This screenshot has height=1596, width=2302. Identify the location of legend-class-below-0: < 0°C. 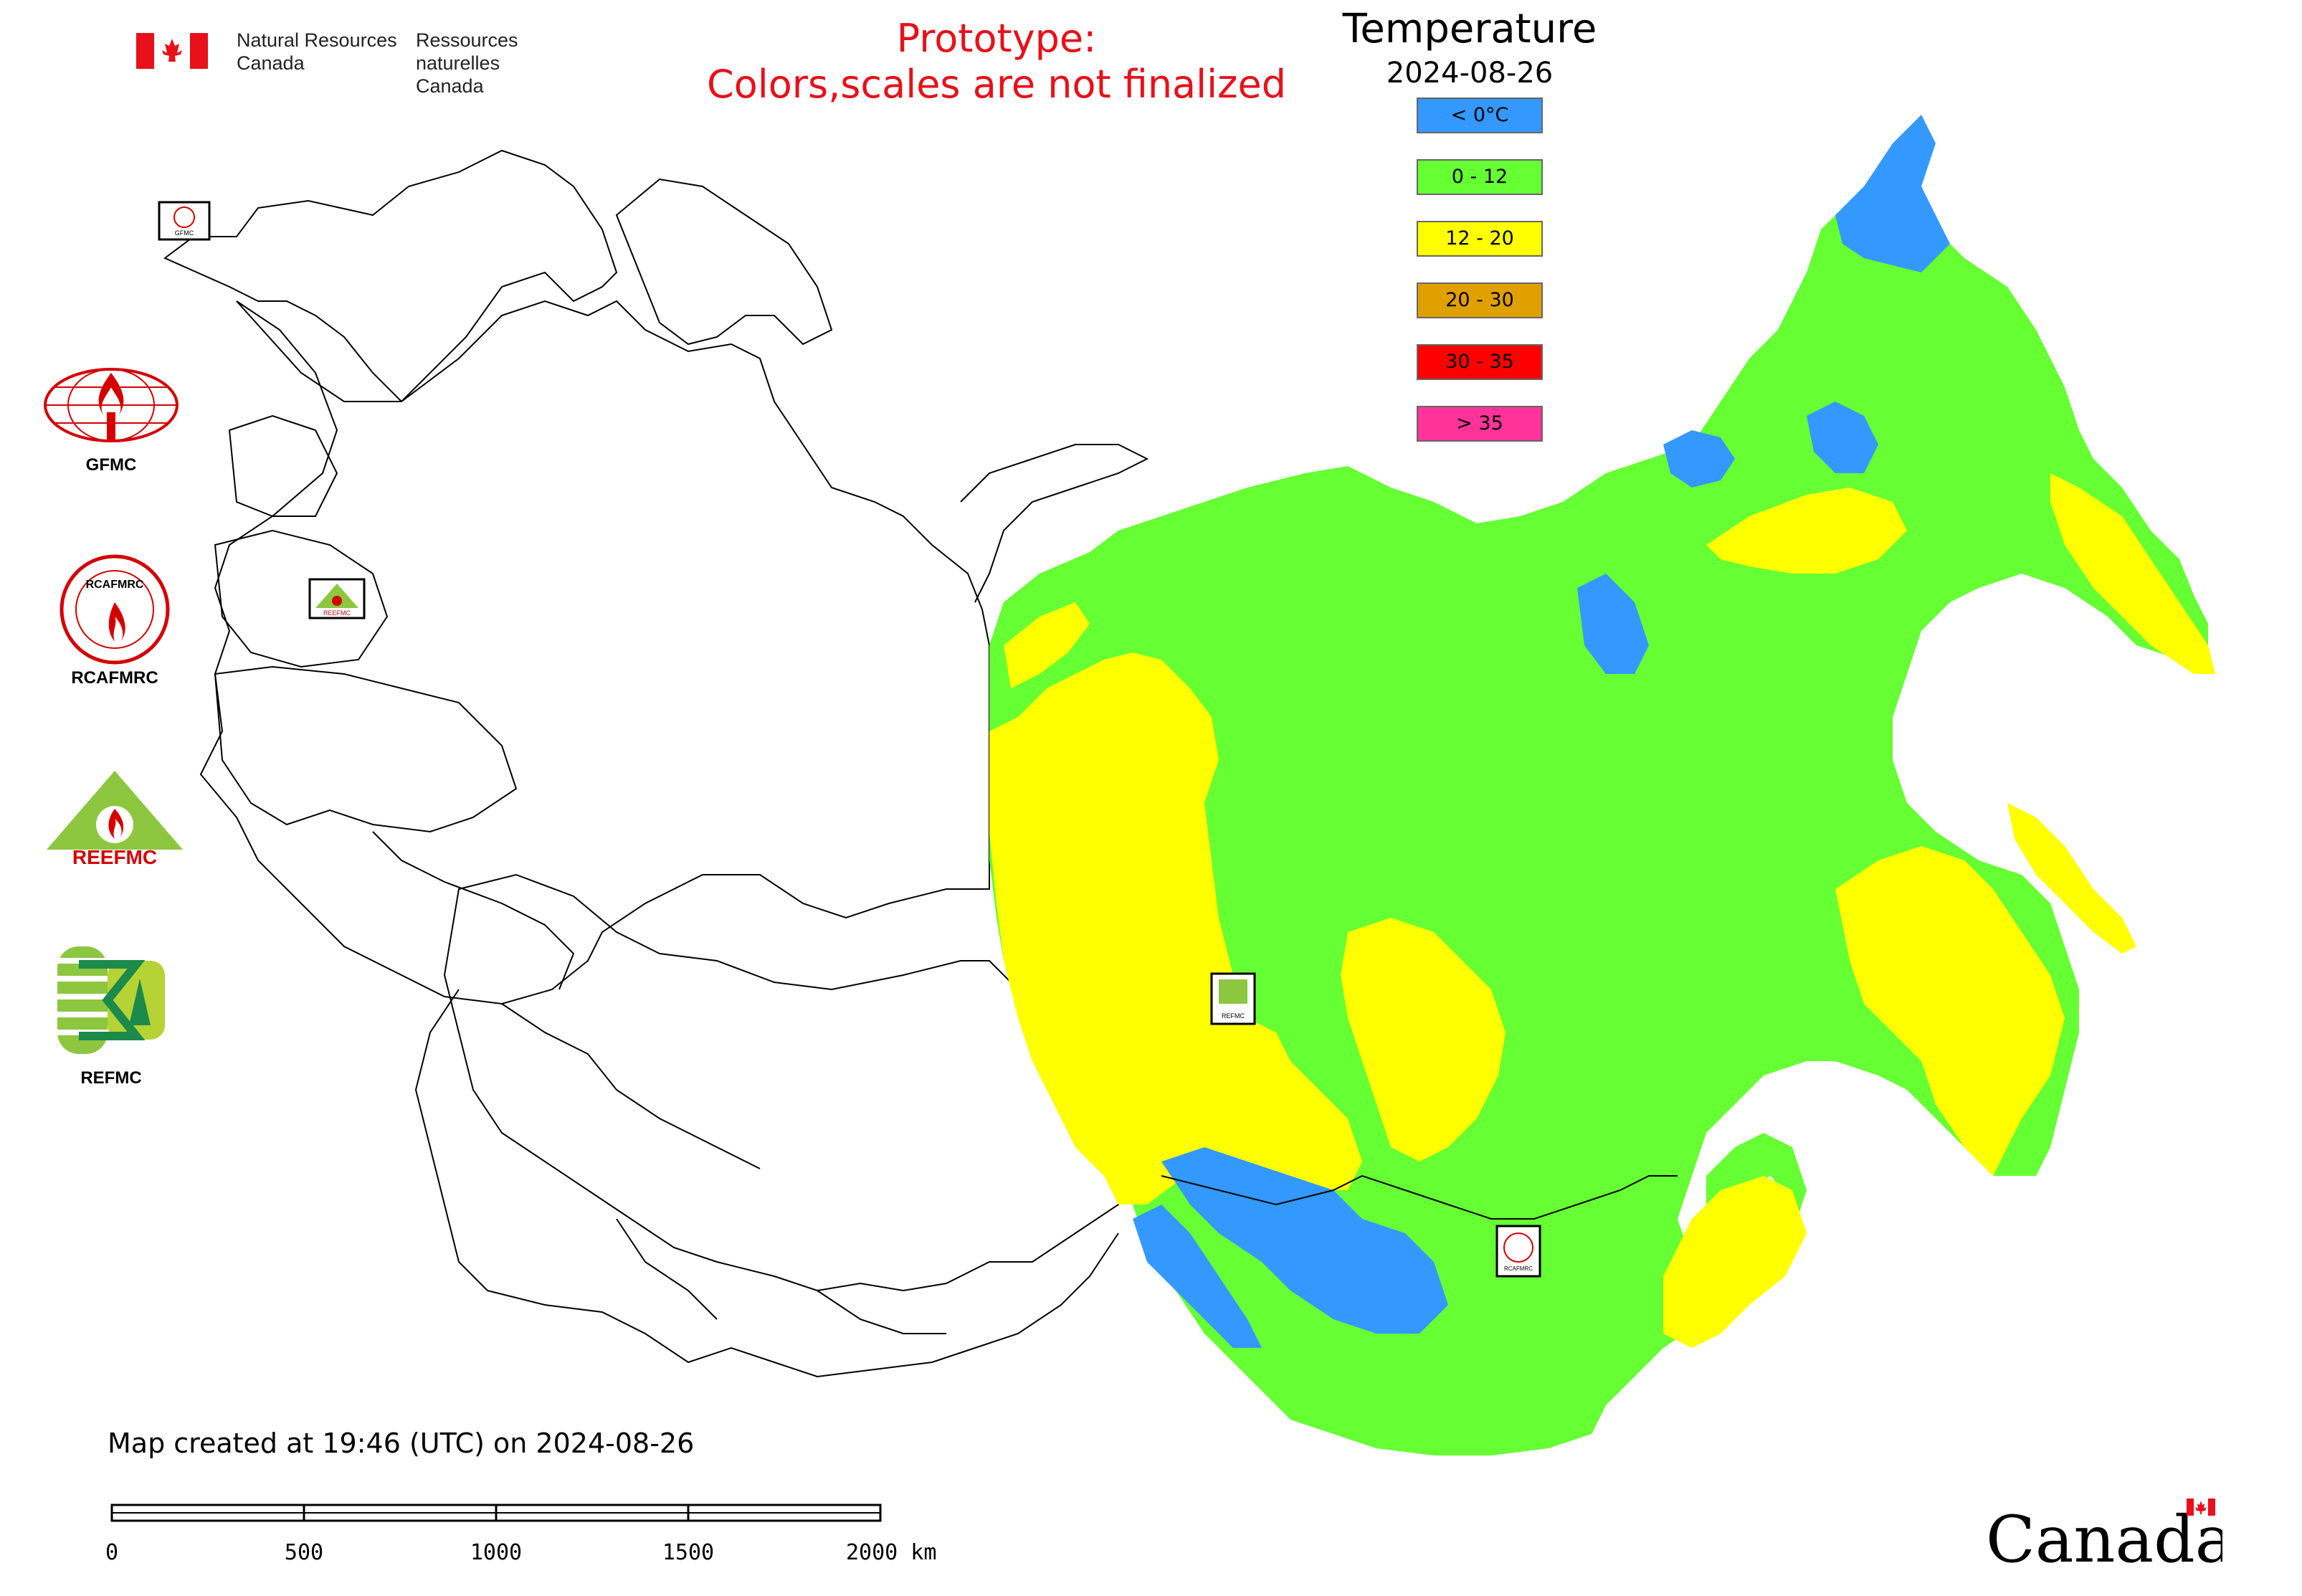
(1480, 115).